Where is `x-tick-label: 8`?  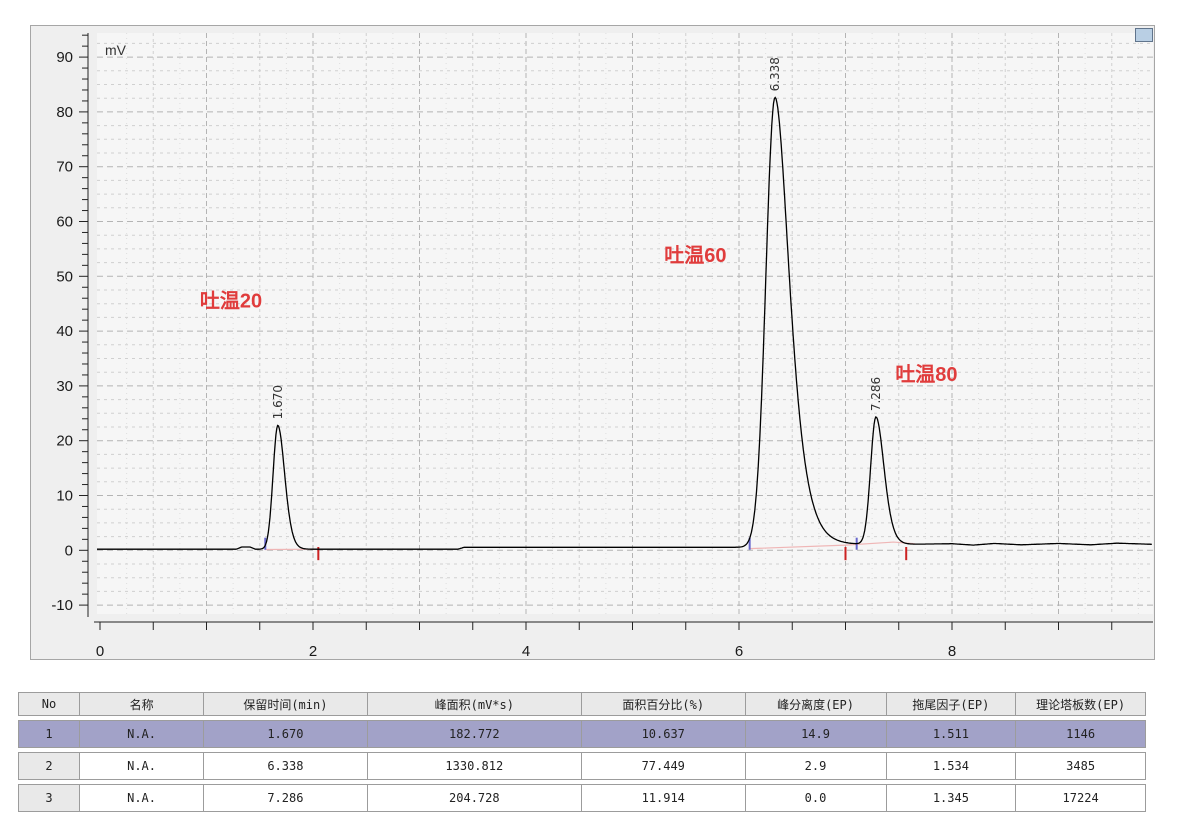 x-tick-label: 8 is located at coordinates (952, 651).